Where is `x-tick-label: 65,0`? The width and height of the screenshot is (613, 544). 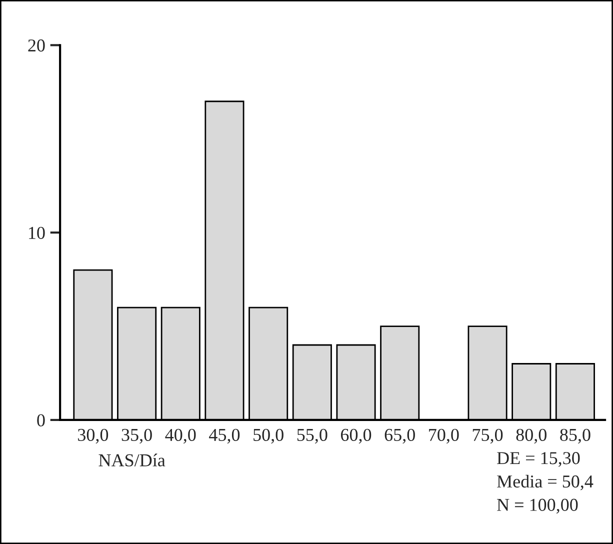
x-tick-label: 65,0 is located at coordinates (399, 436).